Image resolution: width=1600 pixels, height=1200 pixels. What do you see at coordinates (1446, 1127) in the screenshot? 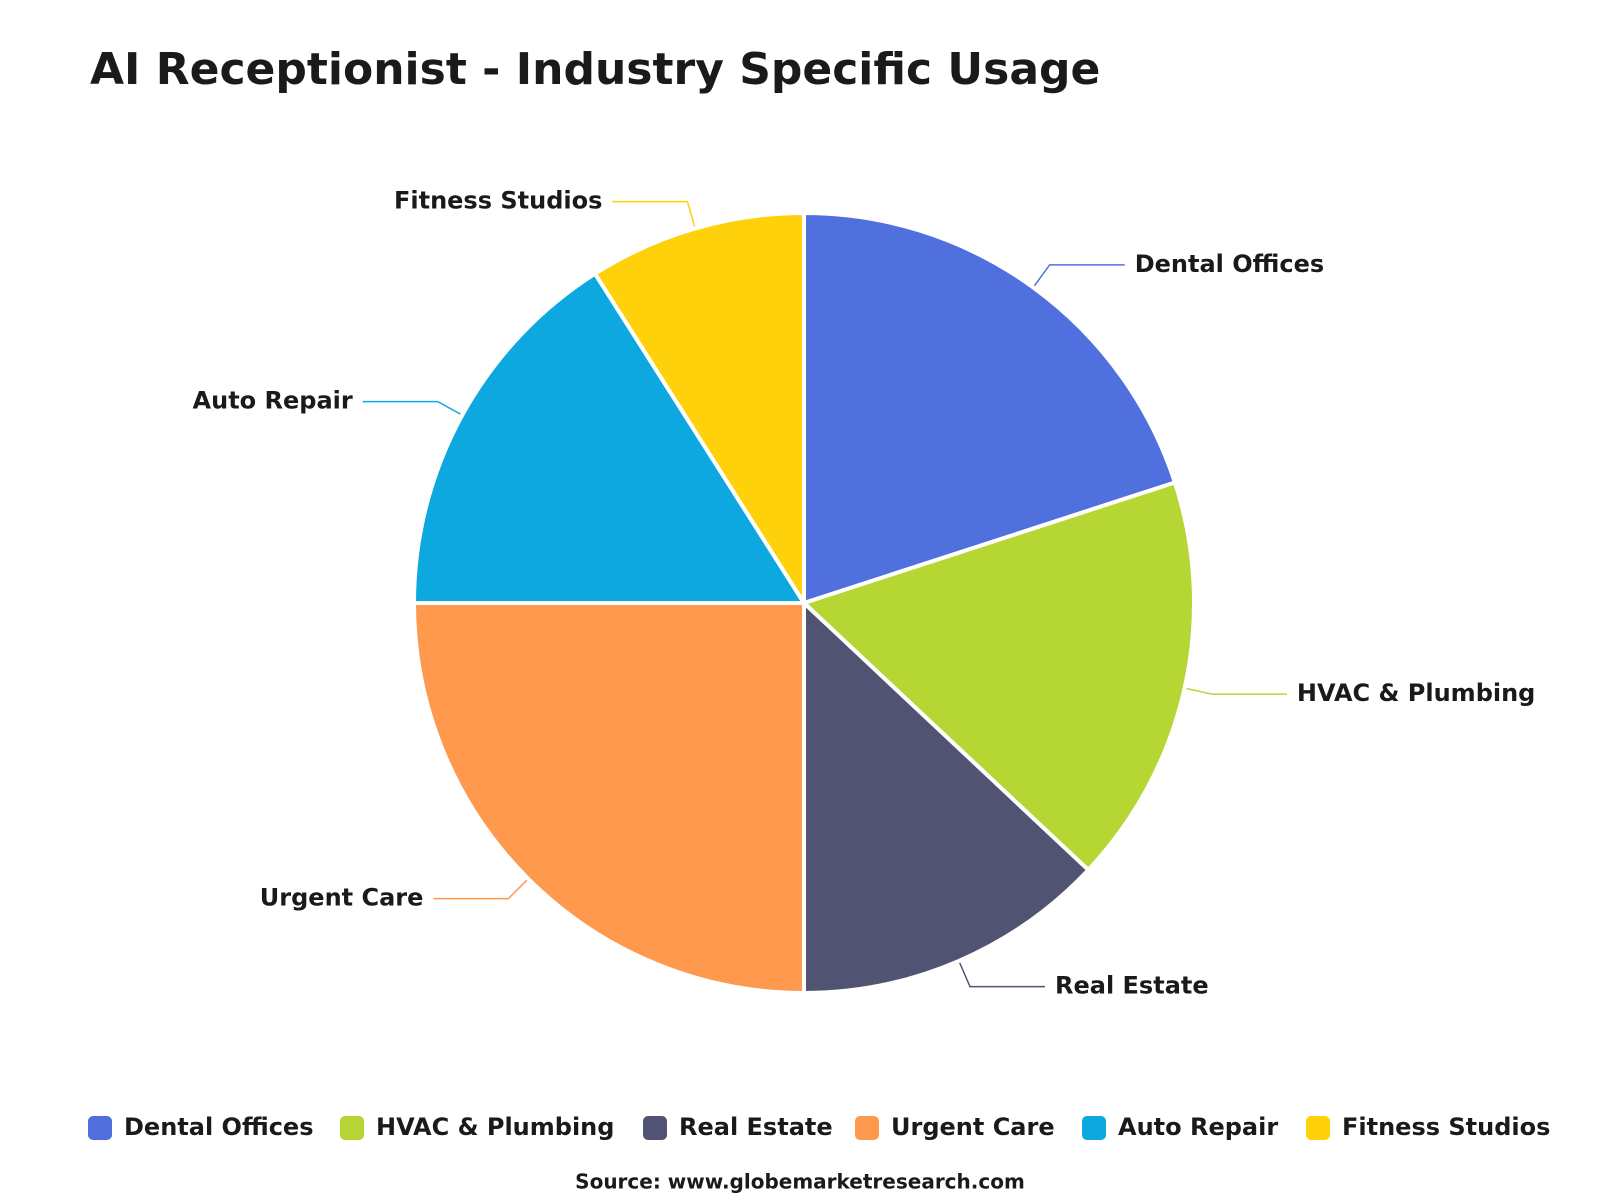
I see `legend-label: Fitness Studios` at bounding box center [1446, 1127].